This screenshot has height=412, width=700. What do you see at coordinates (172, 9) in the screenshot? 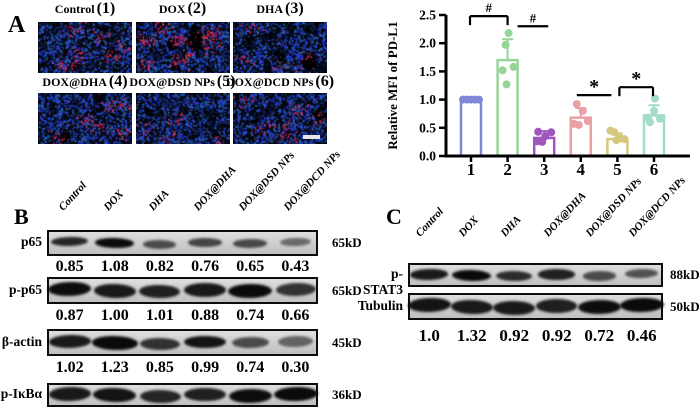
I see `image-name: DOX` at bounding box center [172, 9].